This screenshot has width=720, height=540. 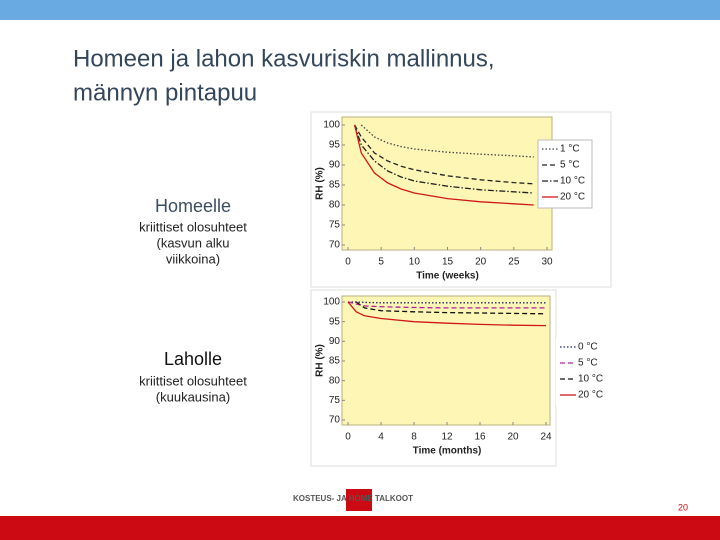 I want to click on x-tick-label: 15, so click(x=448, y=262).